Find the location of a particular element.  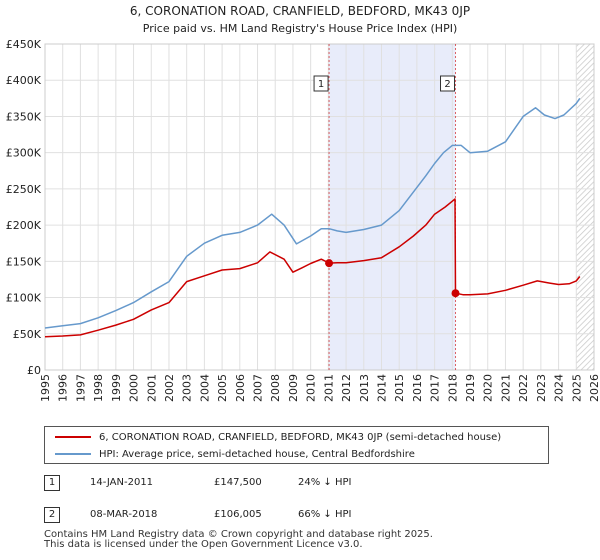

sale-hpi-diff: 24% ↓ HPI is located at coordinates (325, 482).